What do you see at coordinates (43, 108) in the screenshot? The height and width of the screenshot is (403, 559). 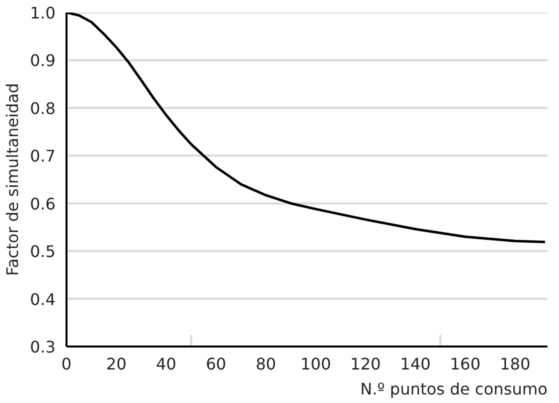 I see `y-tick-label: 0.8` at bounding box center [43, 108].